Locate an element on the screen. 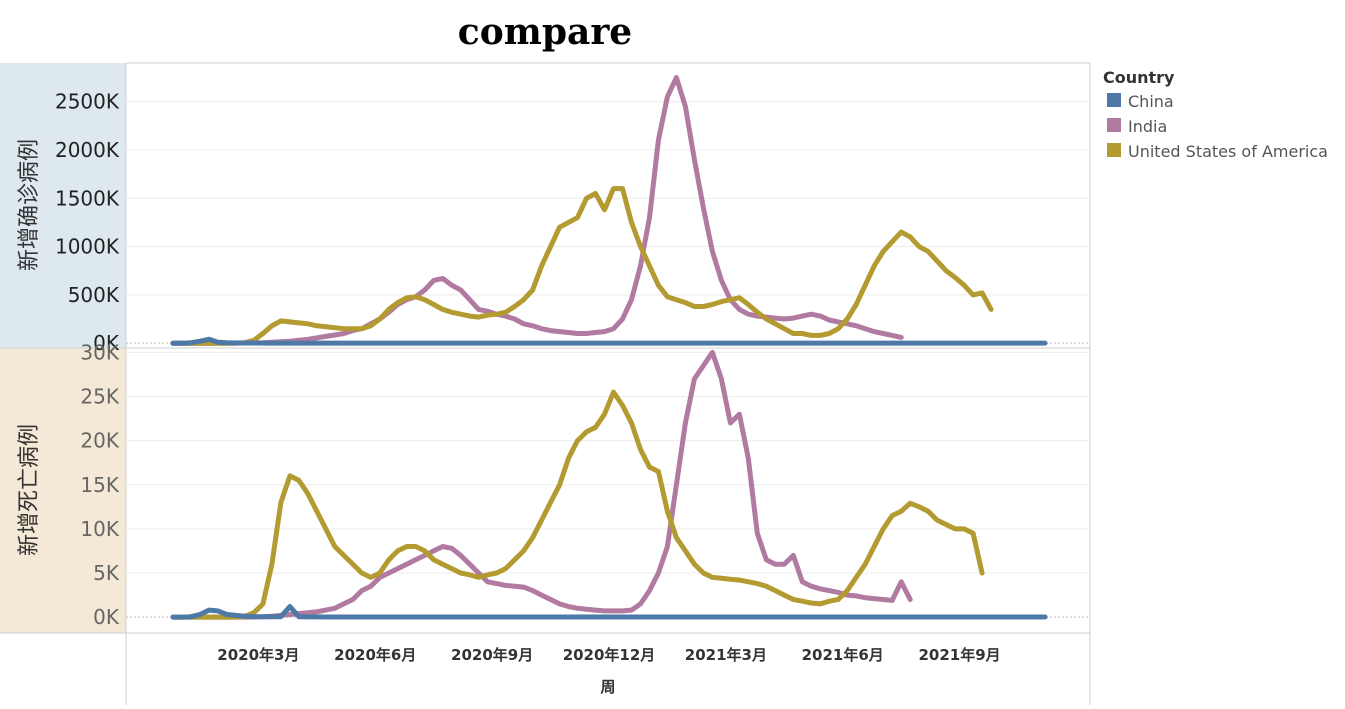  ytick-label-p1-6: 30K is located at coordinates (99, 352).